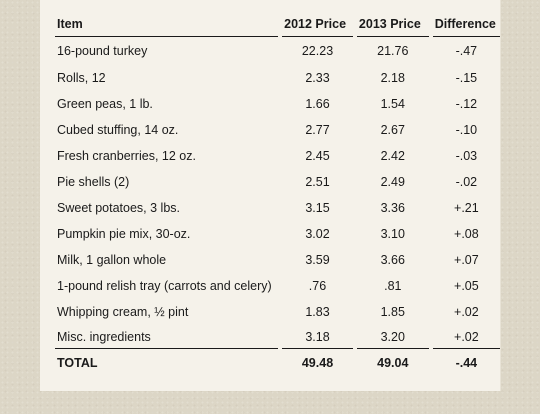  Describe the element at coordinates (277, 312) in the screenshot. I see `table-row: Whipping cream, ½ pint 1.83 1.85 +.02` at that location.